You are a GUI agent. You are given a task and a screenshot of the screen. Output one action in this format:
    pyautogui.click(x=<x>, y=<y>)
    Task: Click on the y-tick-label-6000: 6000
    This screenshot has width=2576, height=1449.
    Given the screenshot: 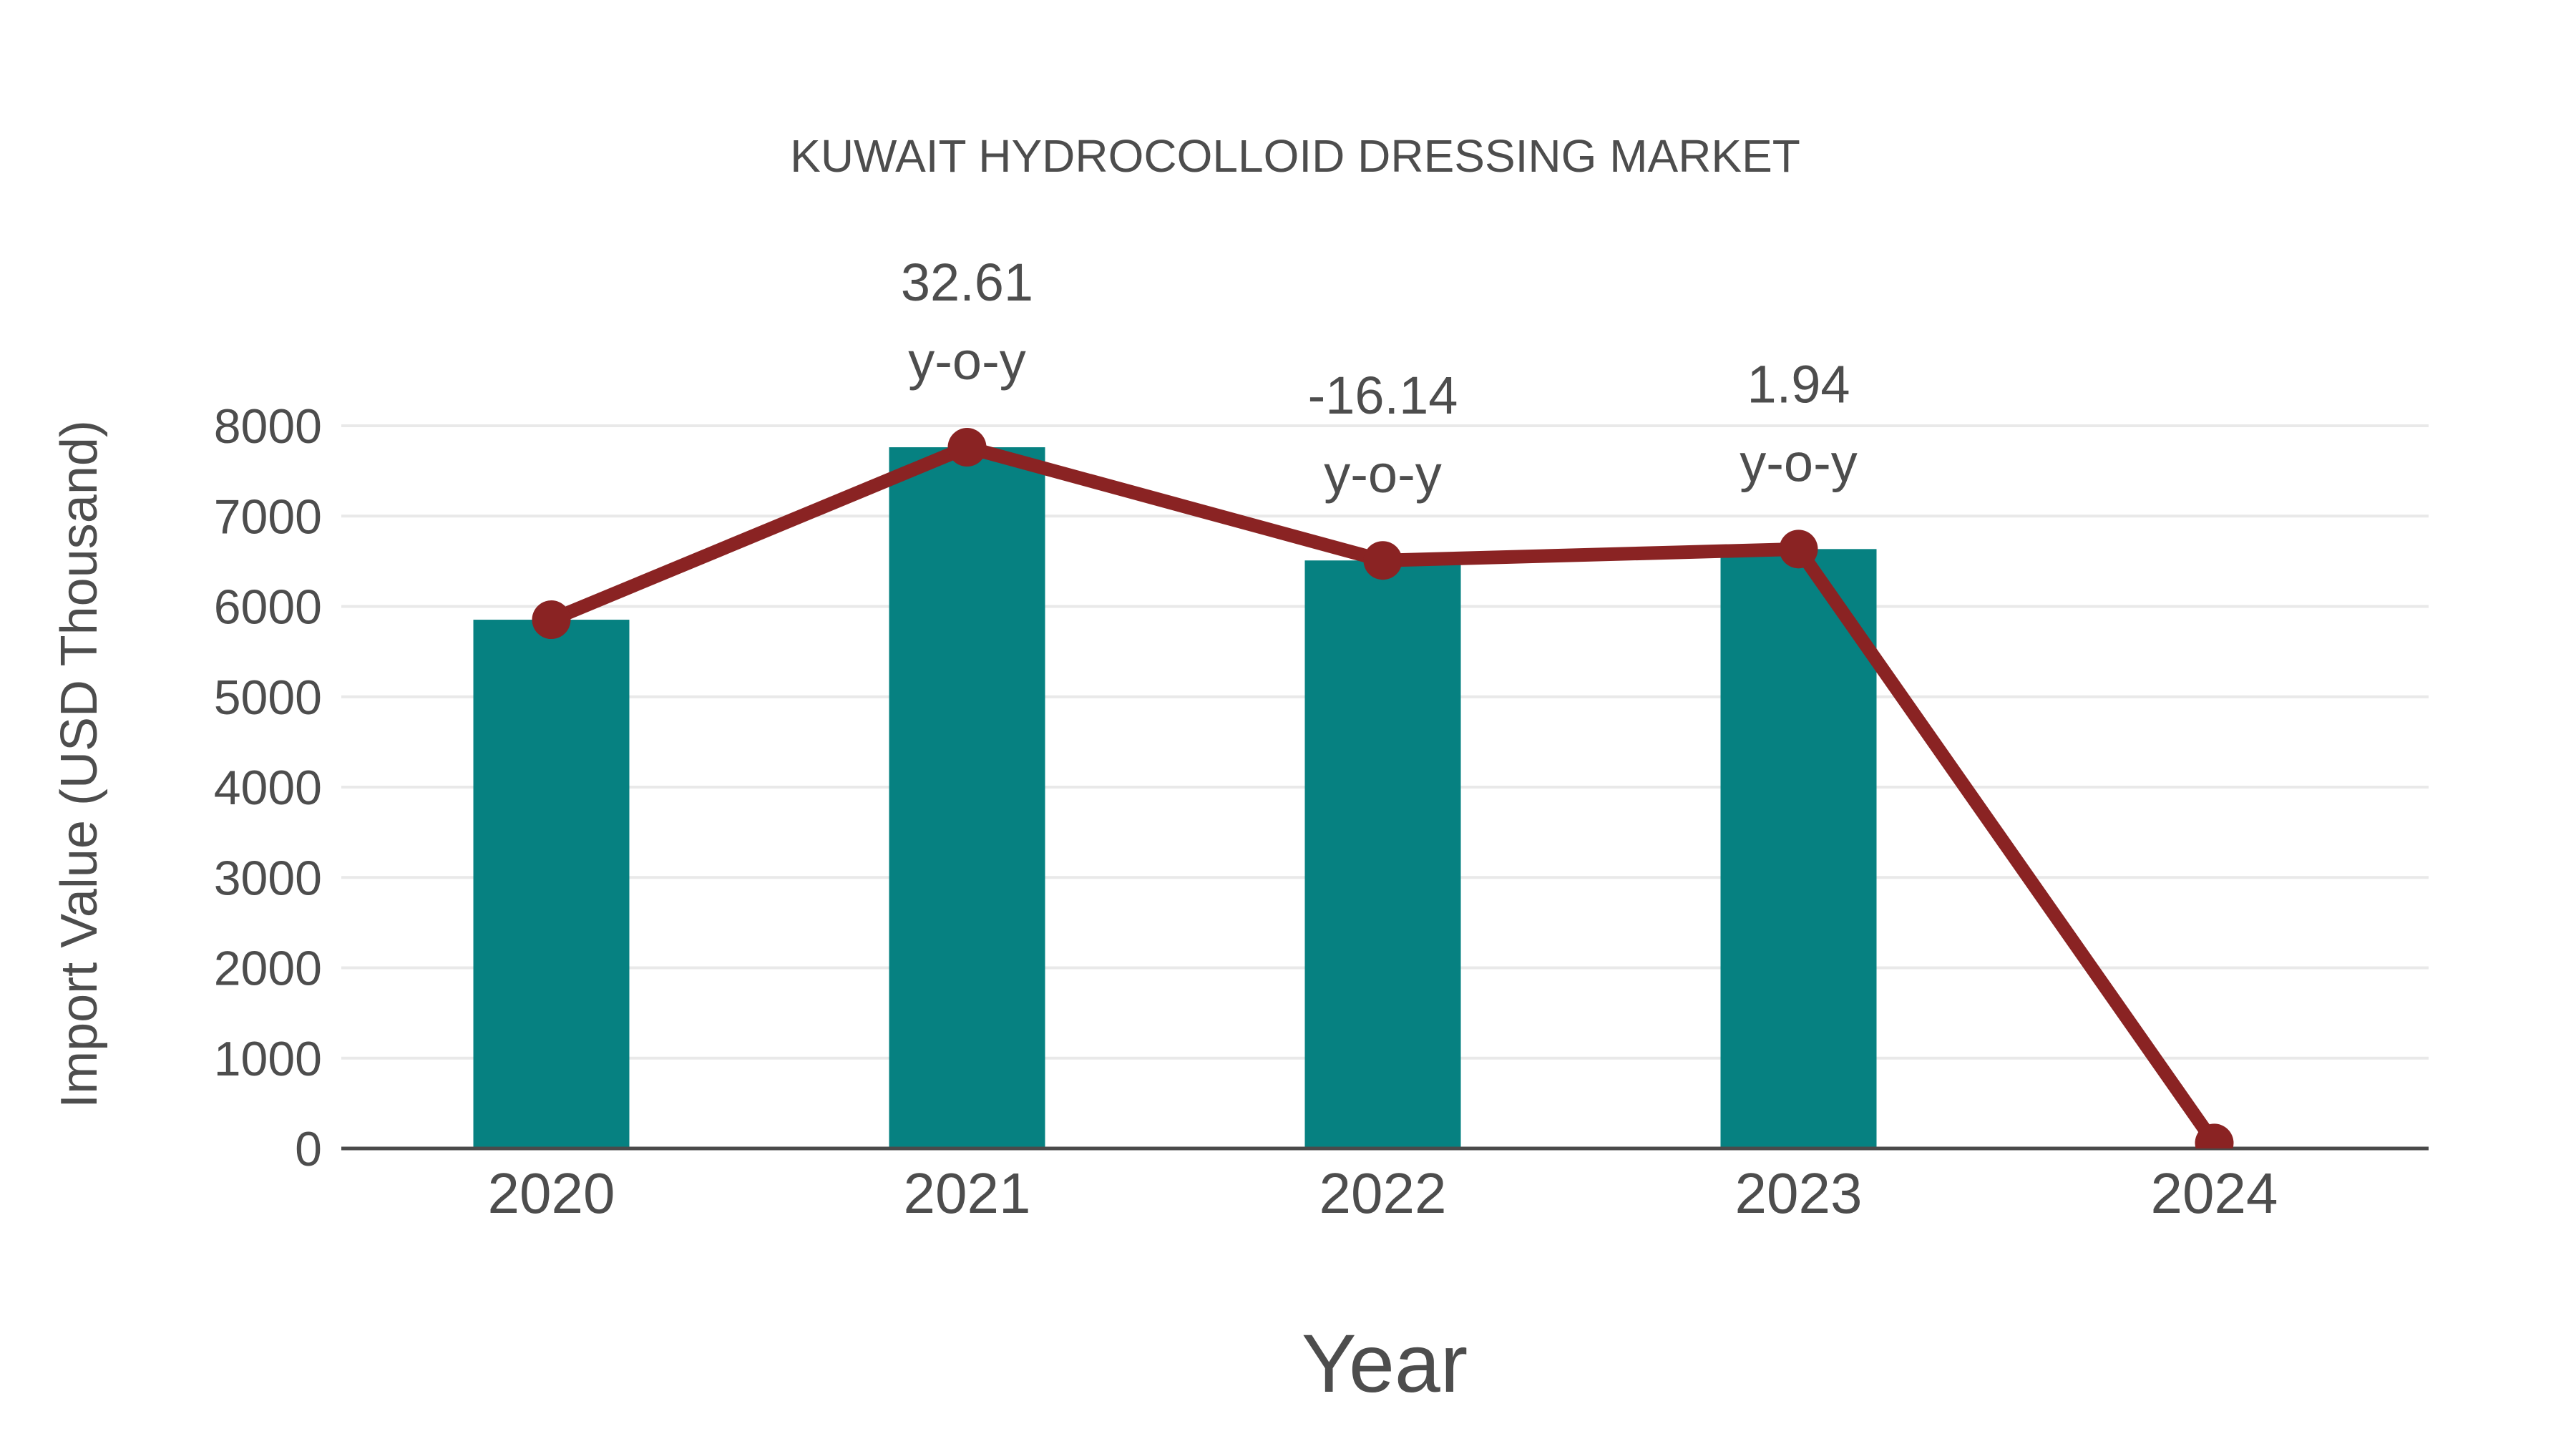 What is the action you would take?
    pyautogui.click(x=268, y=607)
    